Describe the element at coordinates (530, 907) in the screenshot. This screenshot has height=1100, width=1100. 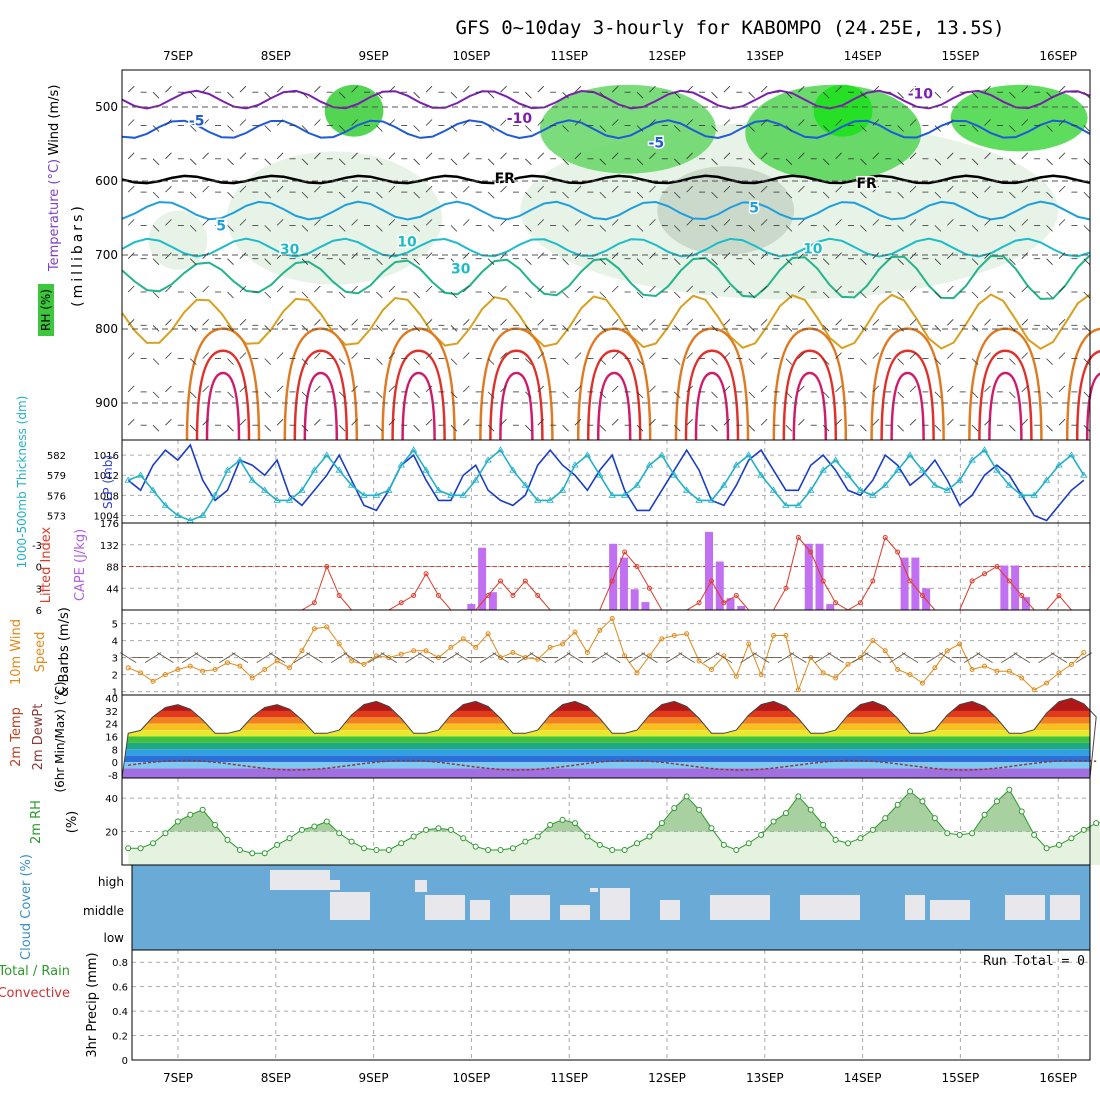
I see `cloud-block` at that location.